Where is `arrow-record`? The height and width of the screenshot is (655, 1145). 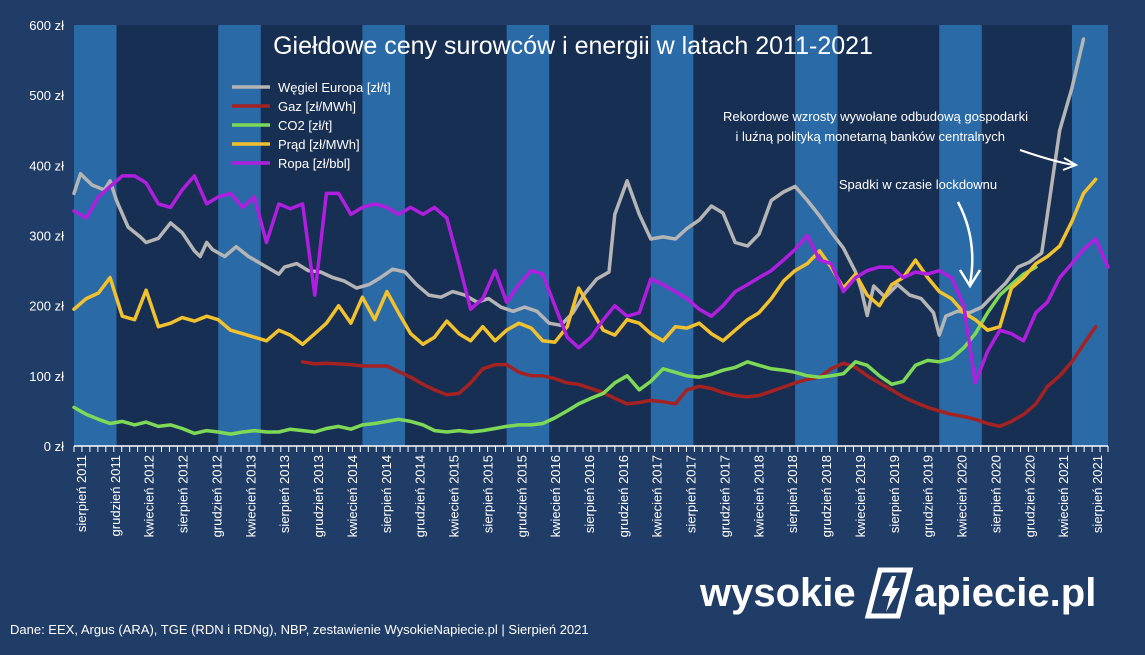 arrow-record is located at coordinates (1047, 157).